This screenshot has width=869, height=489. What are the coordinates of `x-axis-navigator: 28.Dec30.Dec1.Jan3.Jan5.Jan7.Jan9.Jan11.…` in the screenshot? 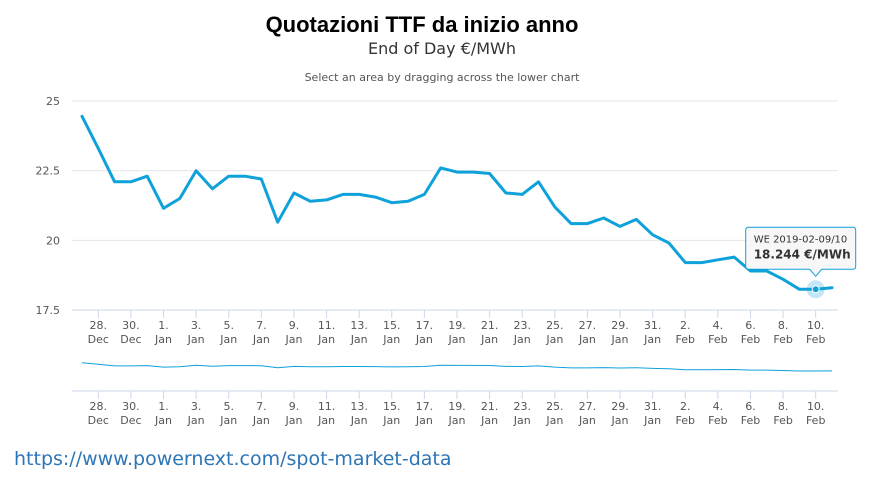 It's located at (456, 409).